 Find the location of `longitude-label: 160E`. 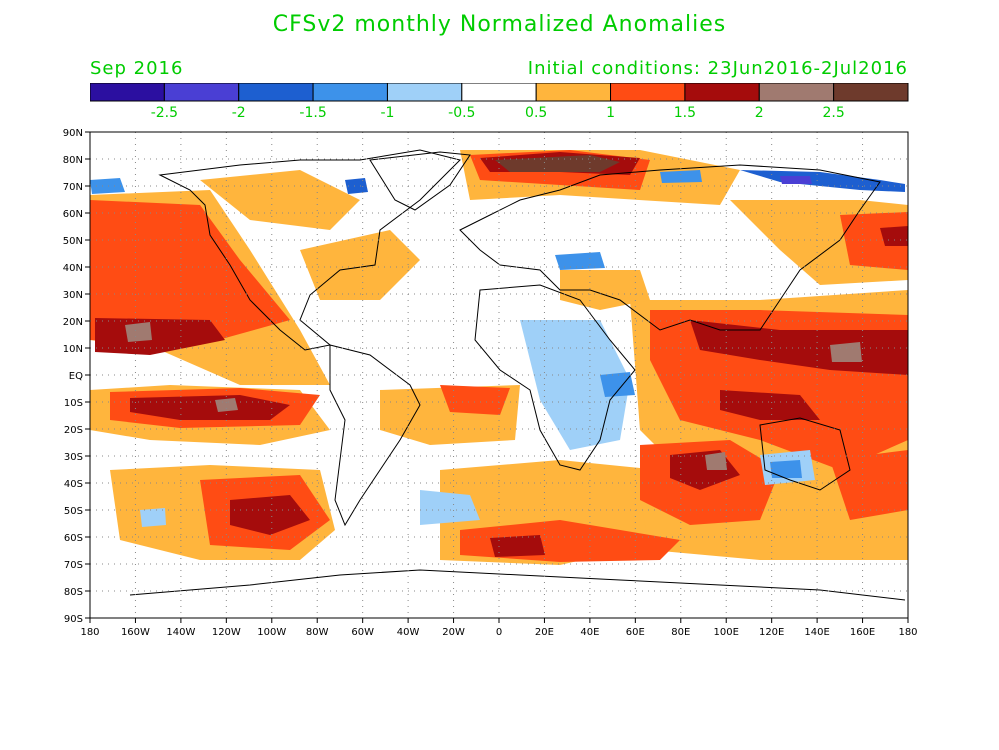

longitude-label: 160E is located at coordinates (862, 632).